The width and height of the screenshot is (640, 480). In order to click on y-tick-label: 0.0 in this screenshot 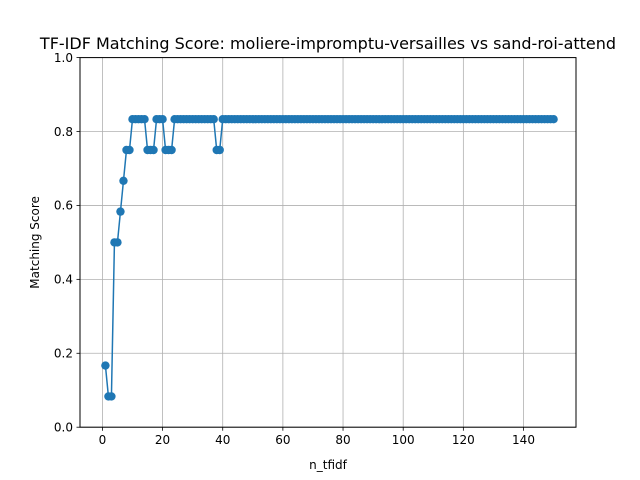, I will do `click(63, 428)`.